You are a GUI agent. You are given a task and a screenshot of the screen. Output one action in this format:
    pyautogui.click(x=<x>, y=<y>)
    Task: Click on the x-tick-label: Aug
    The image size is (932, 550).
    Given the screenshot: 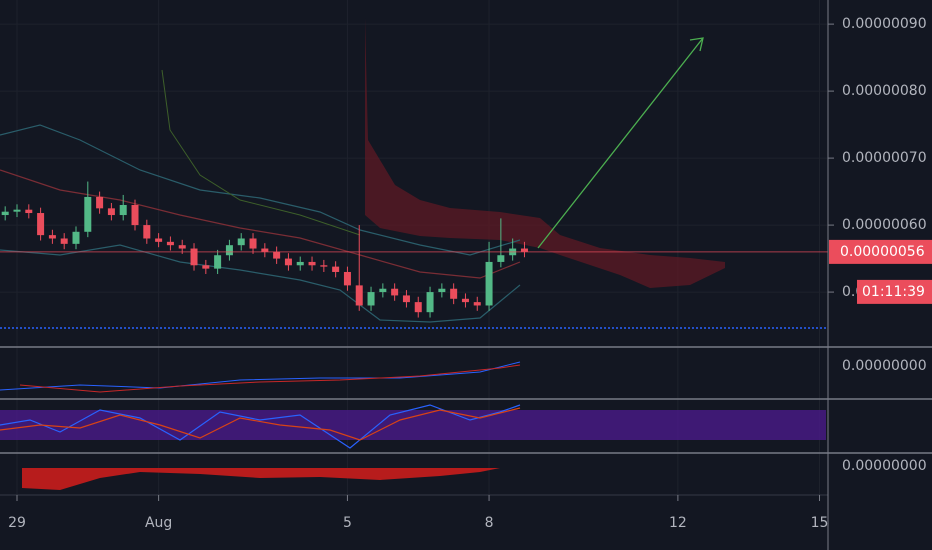 What is the action you would take?
    pyautogui.click(x=158, y=523)
    